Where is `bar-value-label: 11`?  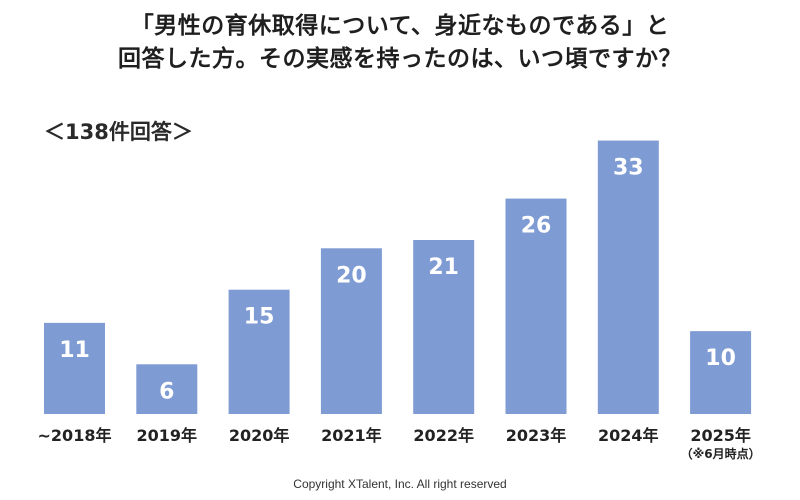 bar-value-label: 11 is located at coordinates (74, 350).